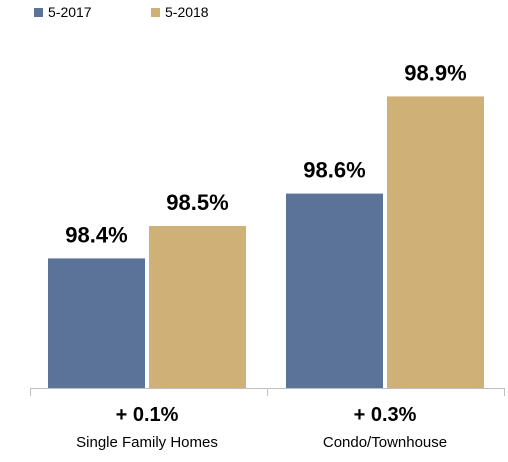 This screenshot has width=508, height=462. Describe the element at coordinates (96, 234) in the screenshot. I see `data-label-1-1: 98.4%` at that location.